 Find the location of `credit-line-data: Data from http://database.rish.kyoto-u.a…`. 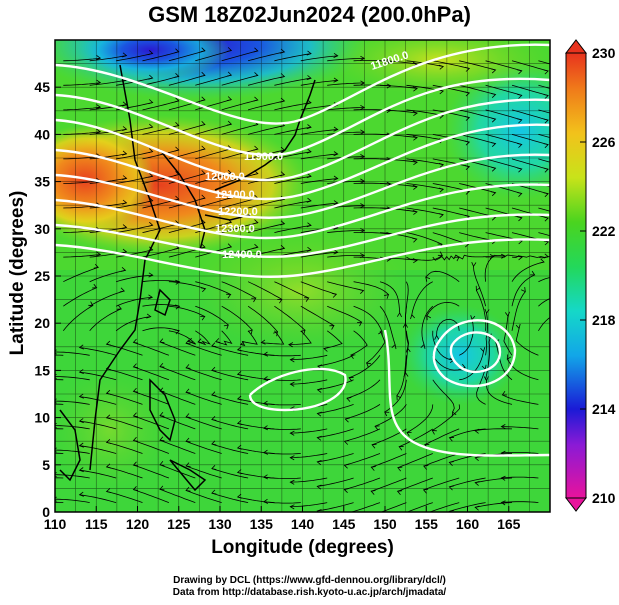

credit-line-data: Data from http://database.rish.kyoto-u.a… is located at coordinates (309, 592).